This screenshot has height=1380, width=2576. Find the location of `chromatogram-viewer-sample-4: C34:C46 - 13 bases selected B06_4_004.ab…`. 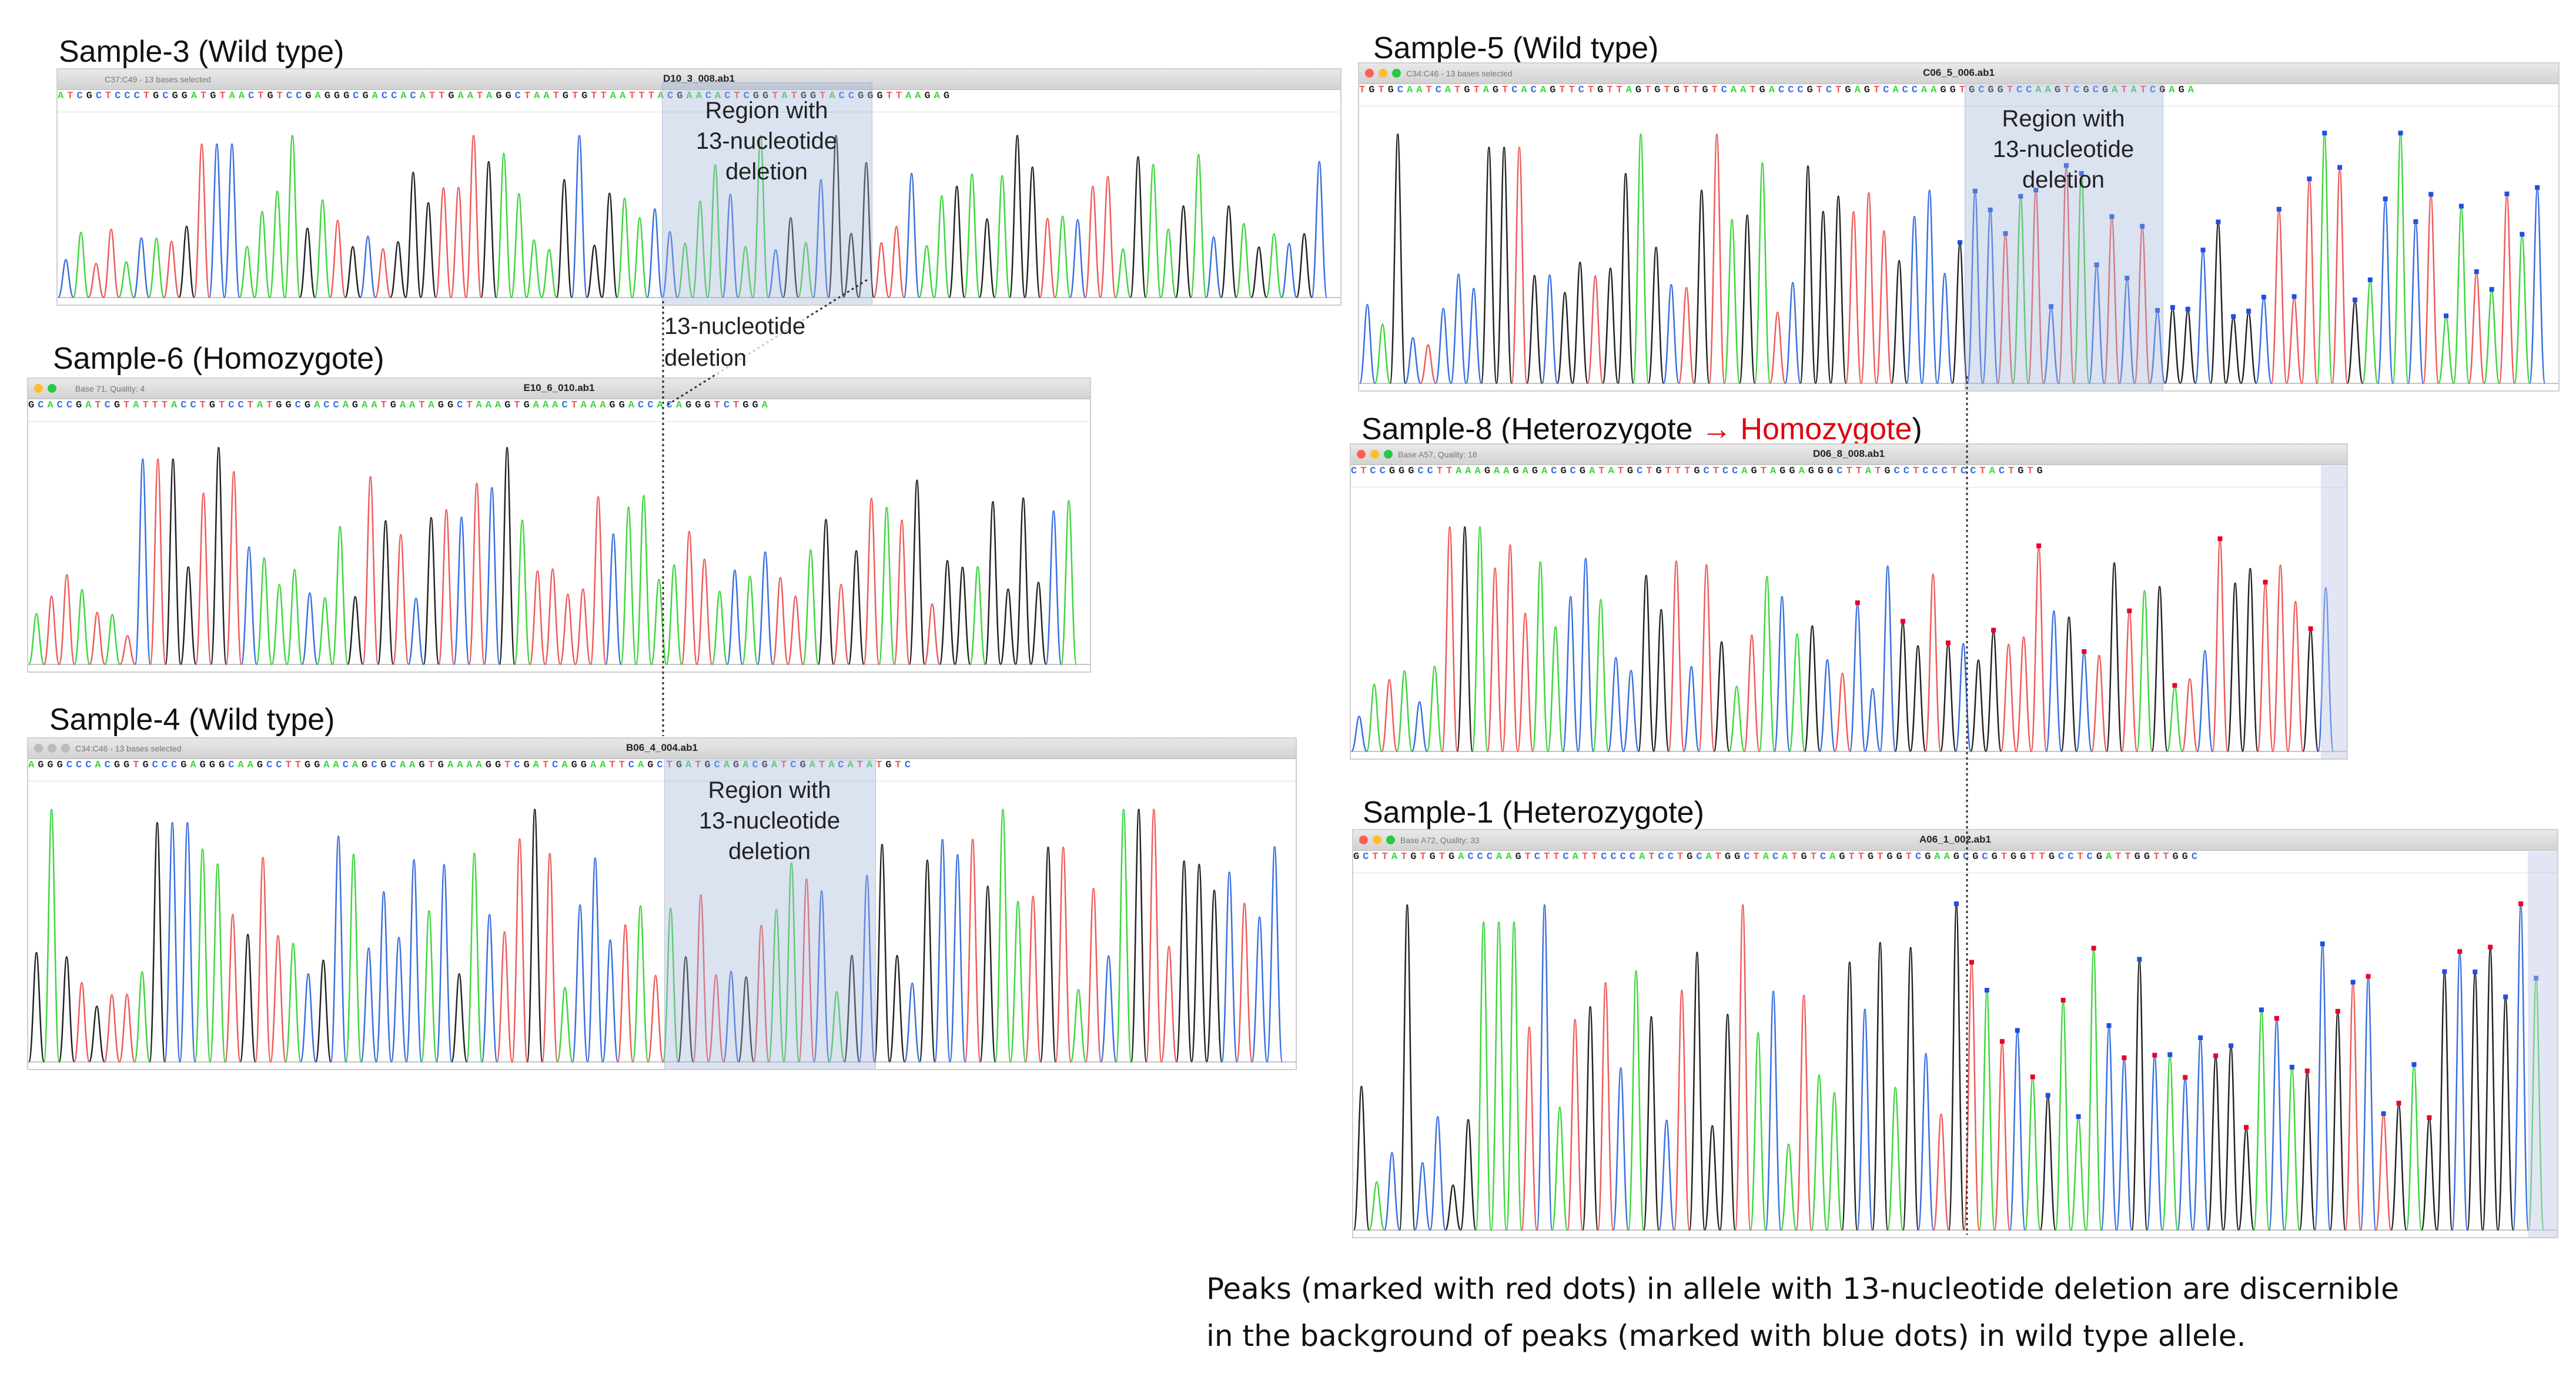

chromatogram-viewer-sample-4: C34:C46 - 13 bases selected B06_4_004.ab… is located at coordinates (662, 903).